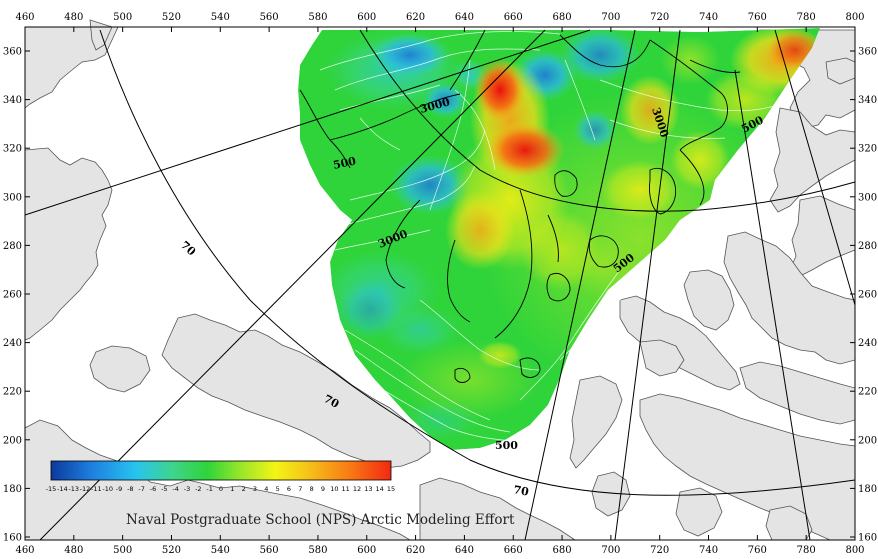 Image resolution: width=878 pixels, height=559 pixels. I want to click on colorbar-tick-label: 12, so click(357, 489).